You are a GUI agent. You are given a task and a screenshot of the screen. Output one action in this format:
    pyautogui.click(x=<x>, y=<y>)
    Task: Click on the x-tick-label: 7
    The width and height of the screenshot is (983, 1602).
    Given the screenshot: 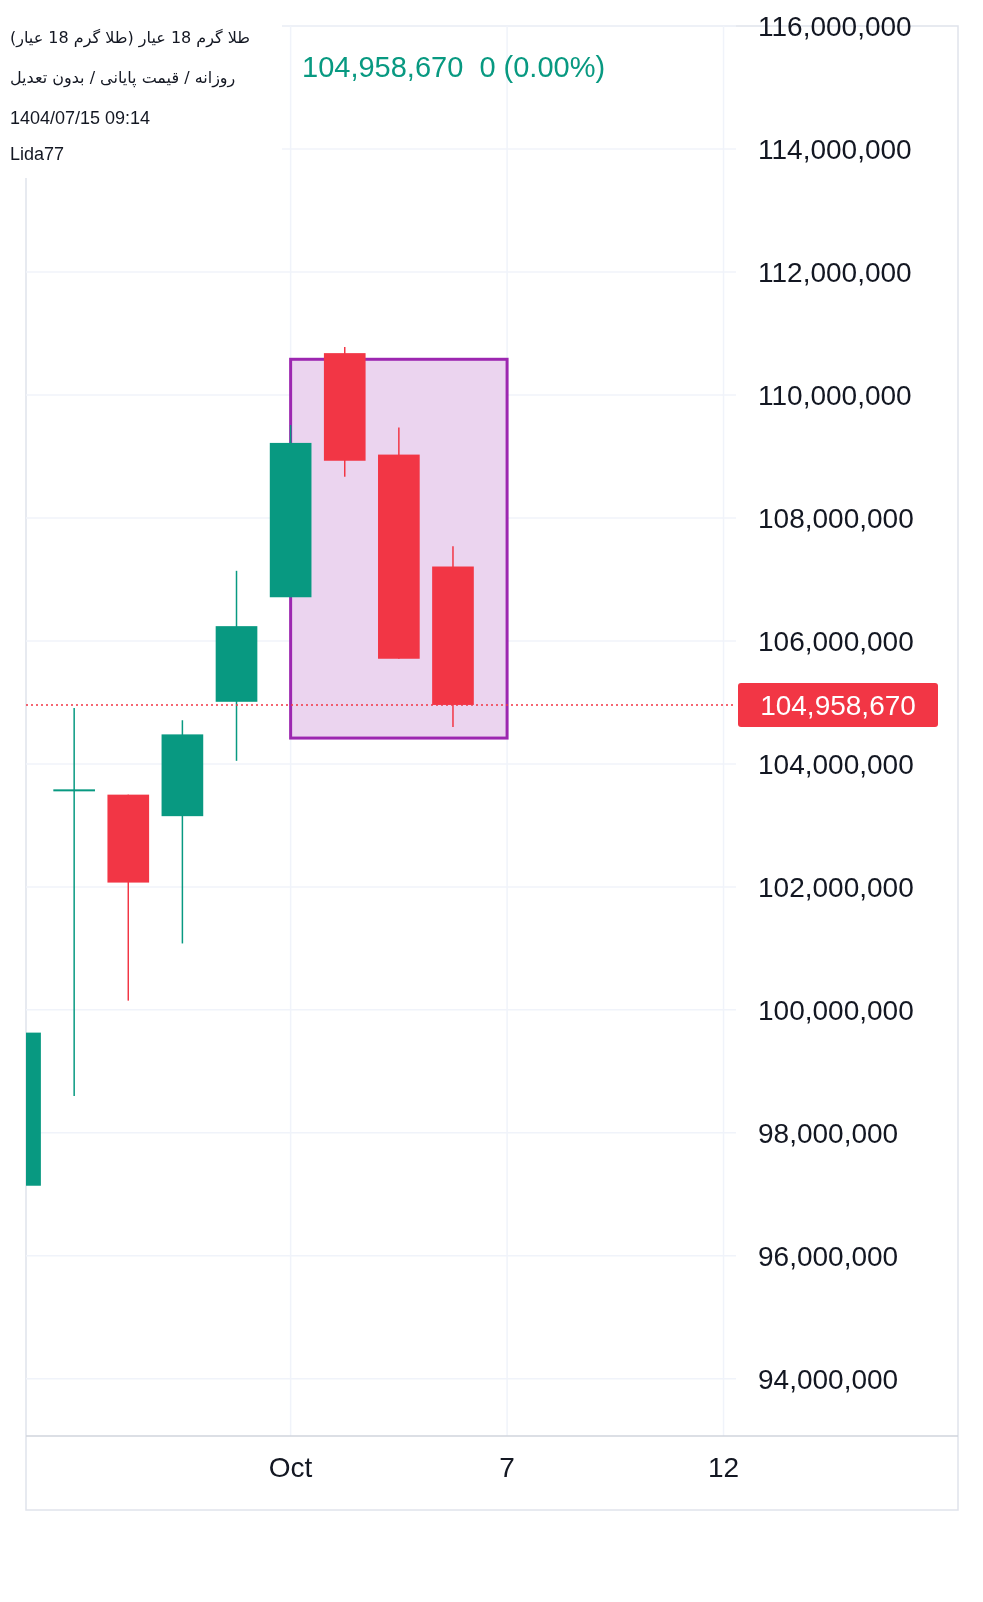 What is the action you would take?
    pyautogui.click(x=507, y=1467)
    